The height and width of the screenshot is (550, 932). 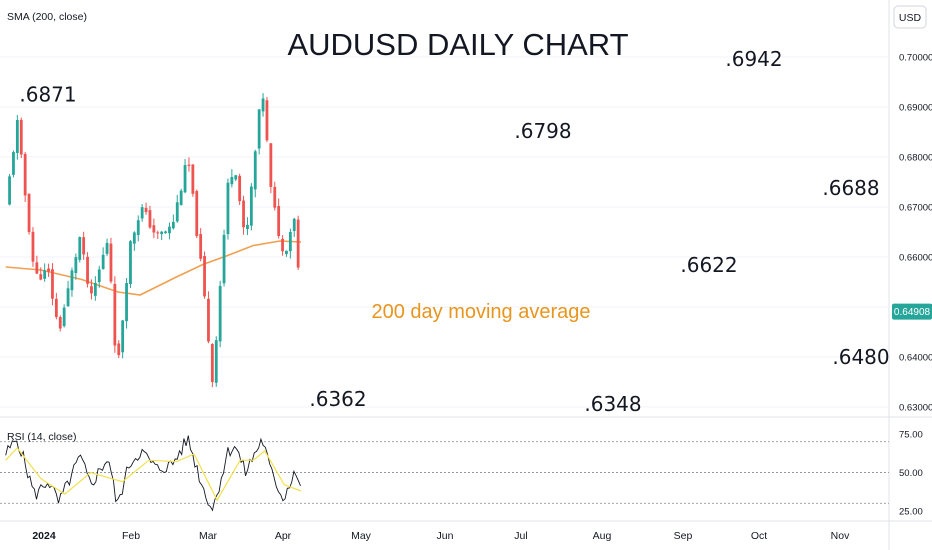 What do you see at coordinates (612, 404) in the screenshot?
I see `price-annotation: .6348` at bounding box center [612, 404].